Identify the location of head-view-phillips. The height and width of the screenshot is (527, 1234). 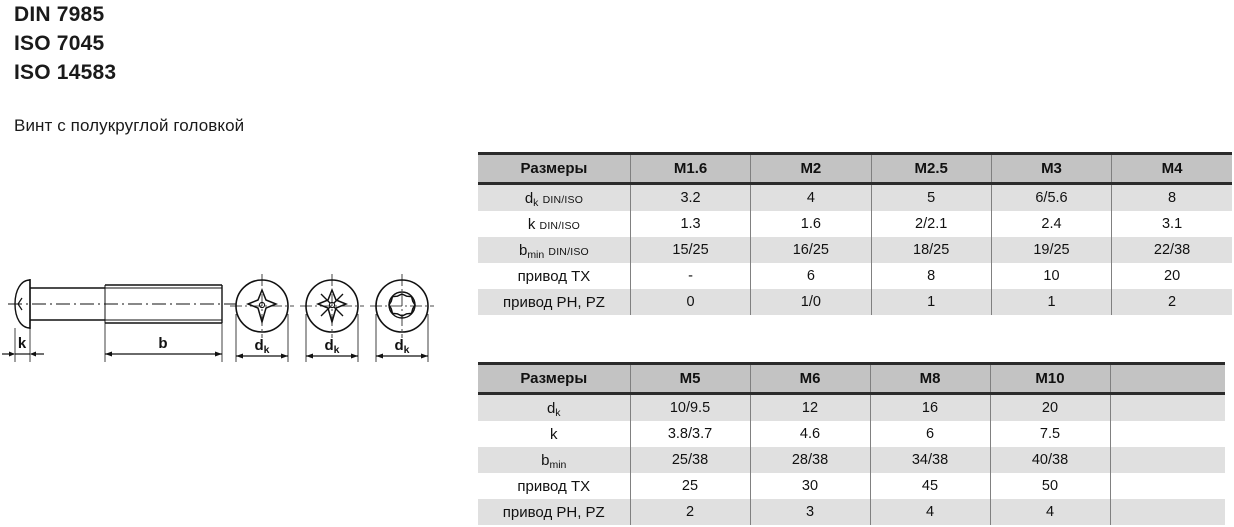
(262, 318).